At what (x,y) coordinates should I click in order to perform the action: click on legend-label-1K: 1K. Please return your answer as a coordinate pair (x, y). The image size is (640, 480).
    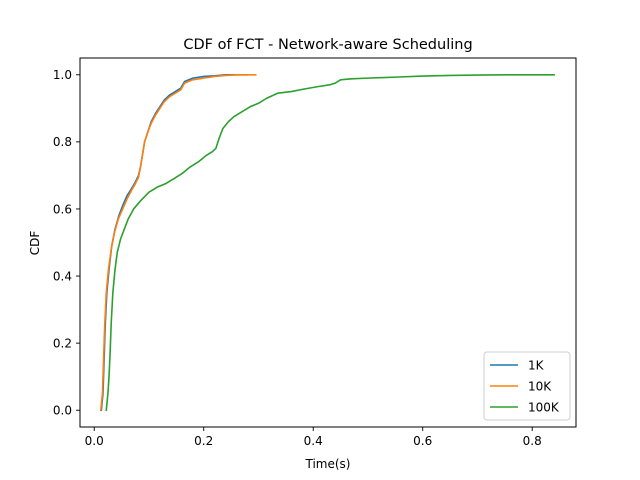
    Looking at the image, I should click on (536, 365).